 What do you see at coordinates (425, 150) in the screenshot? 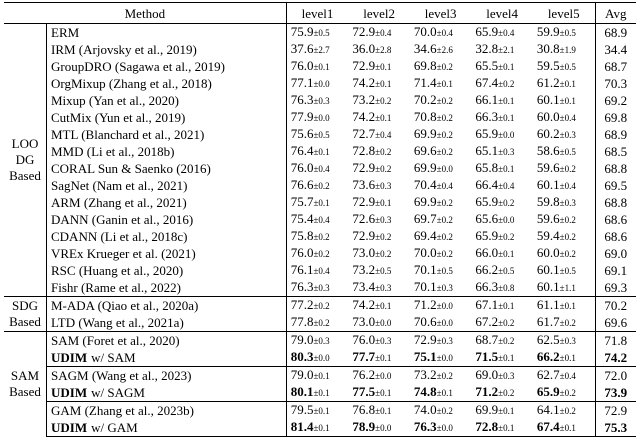
I see `score-mean: 69.6` at bounding box center [425, 150].